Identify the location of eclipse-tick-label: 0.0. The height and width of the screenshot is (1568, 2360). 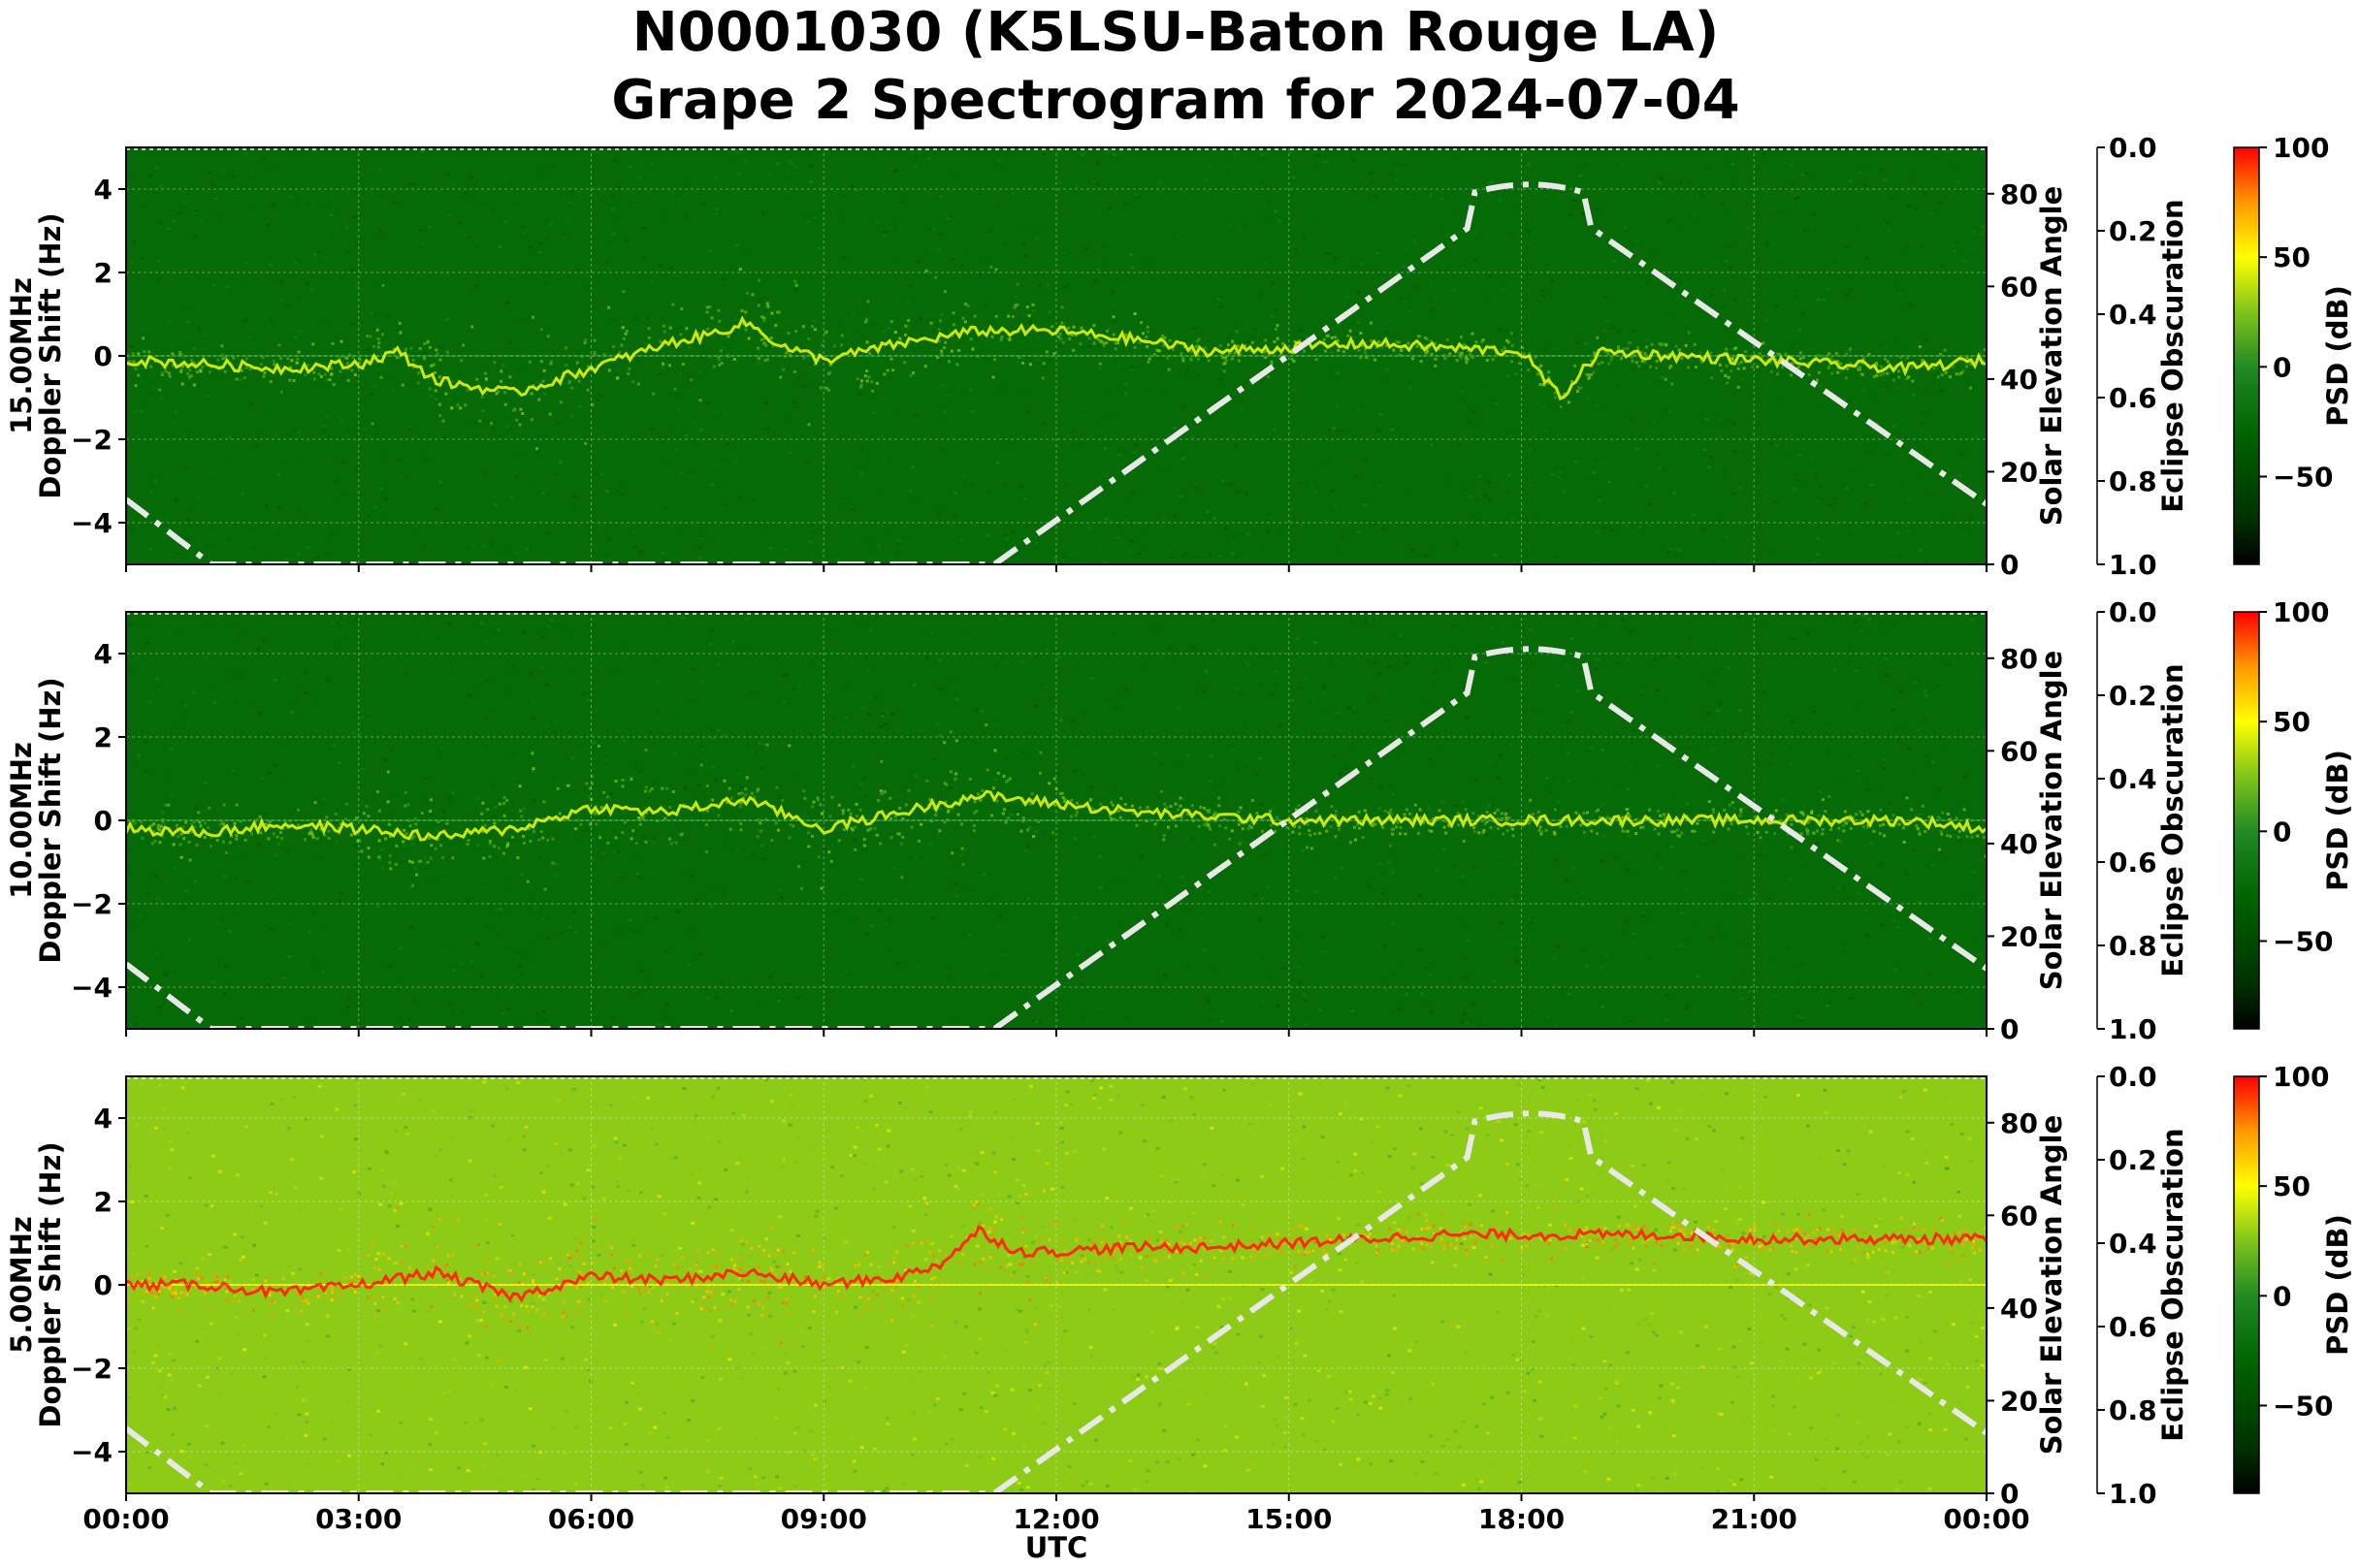
(2133, 148).